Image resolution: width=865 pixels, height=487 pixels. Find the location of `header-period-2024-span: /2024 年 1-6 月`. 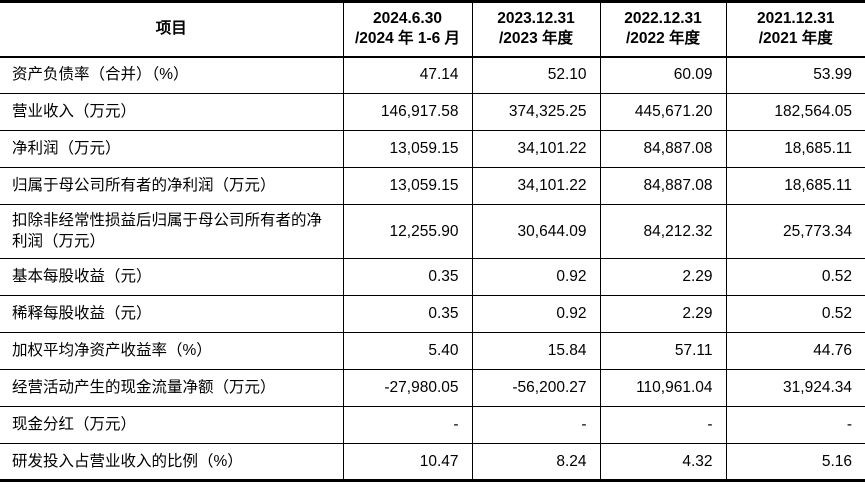

header-period-2024-span: /2024 年 1-6 月 is located at coordinates (407, 39).